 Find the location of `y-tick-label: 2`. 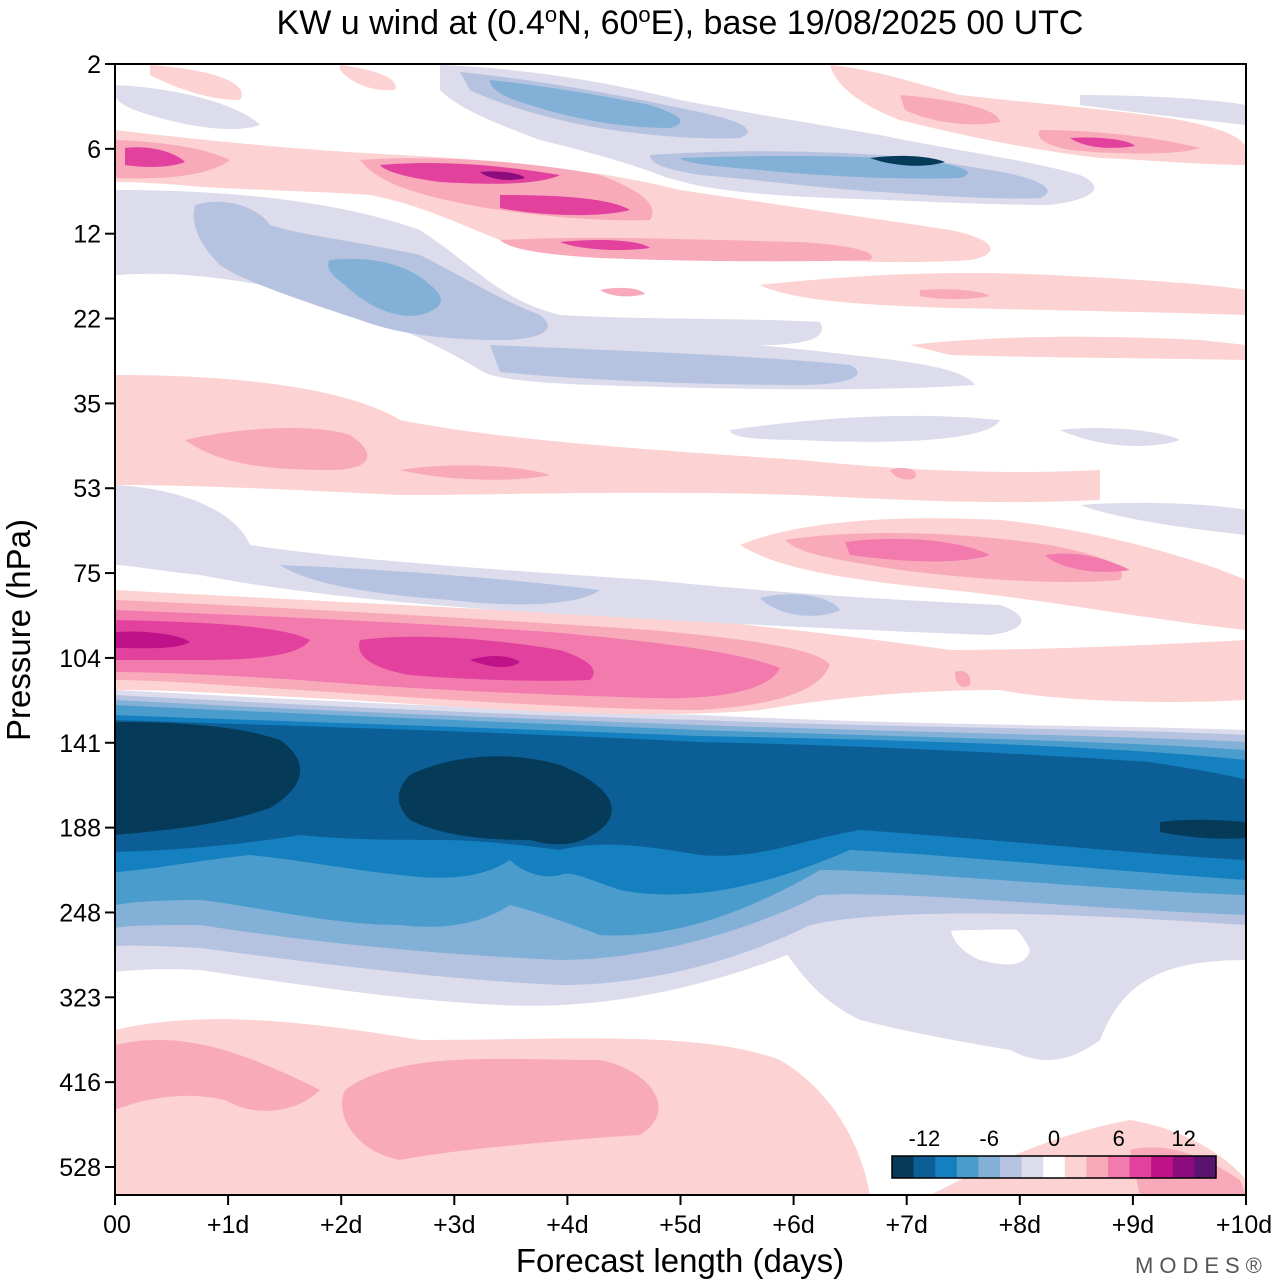

y-tick-label: 2 is located at coordinates (94, 65).